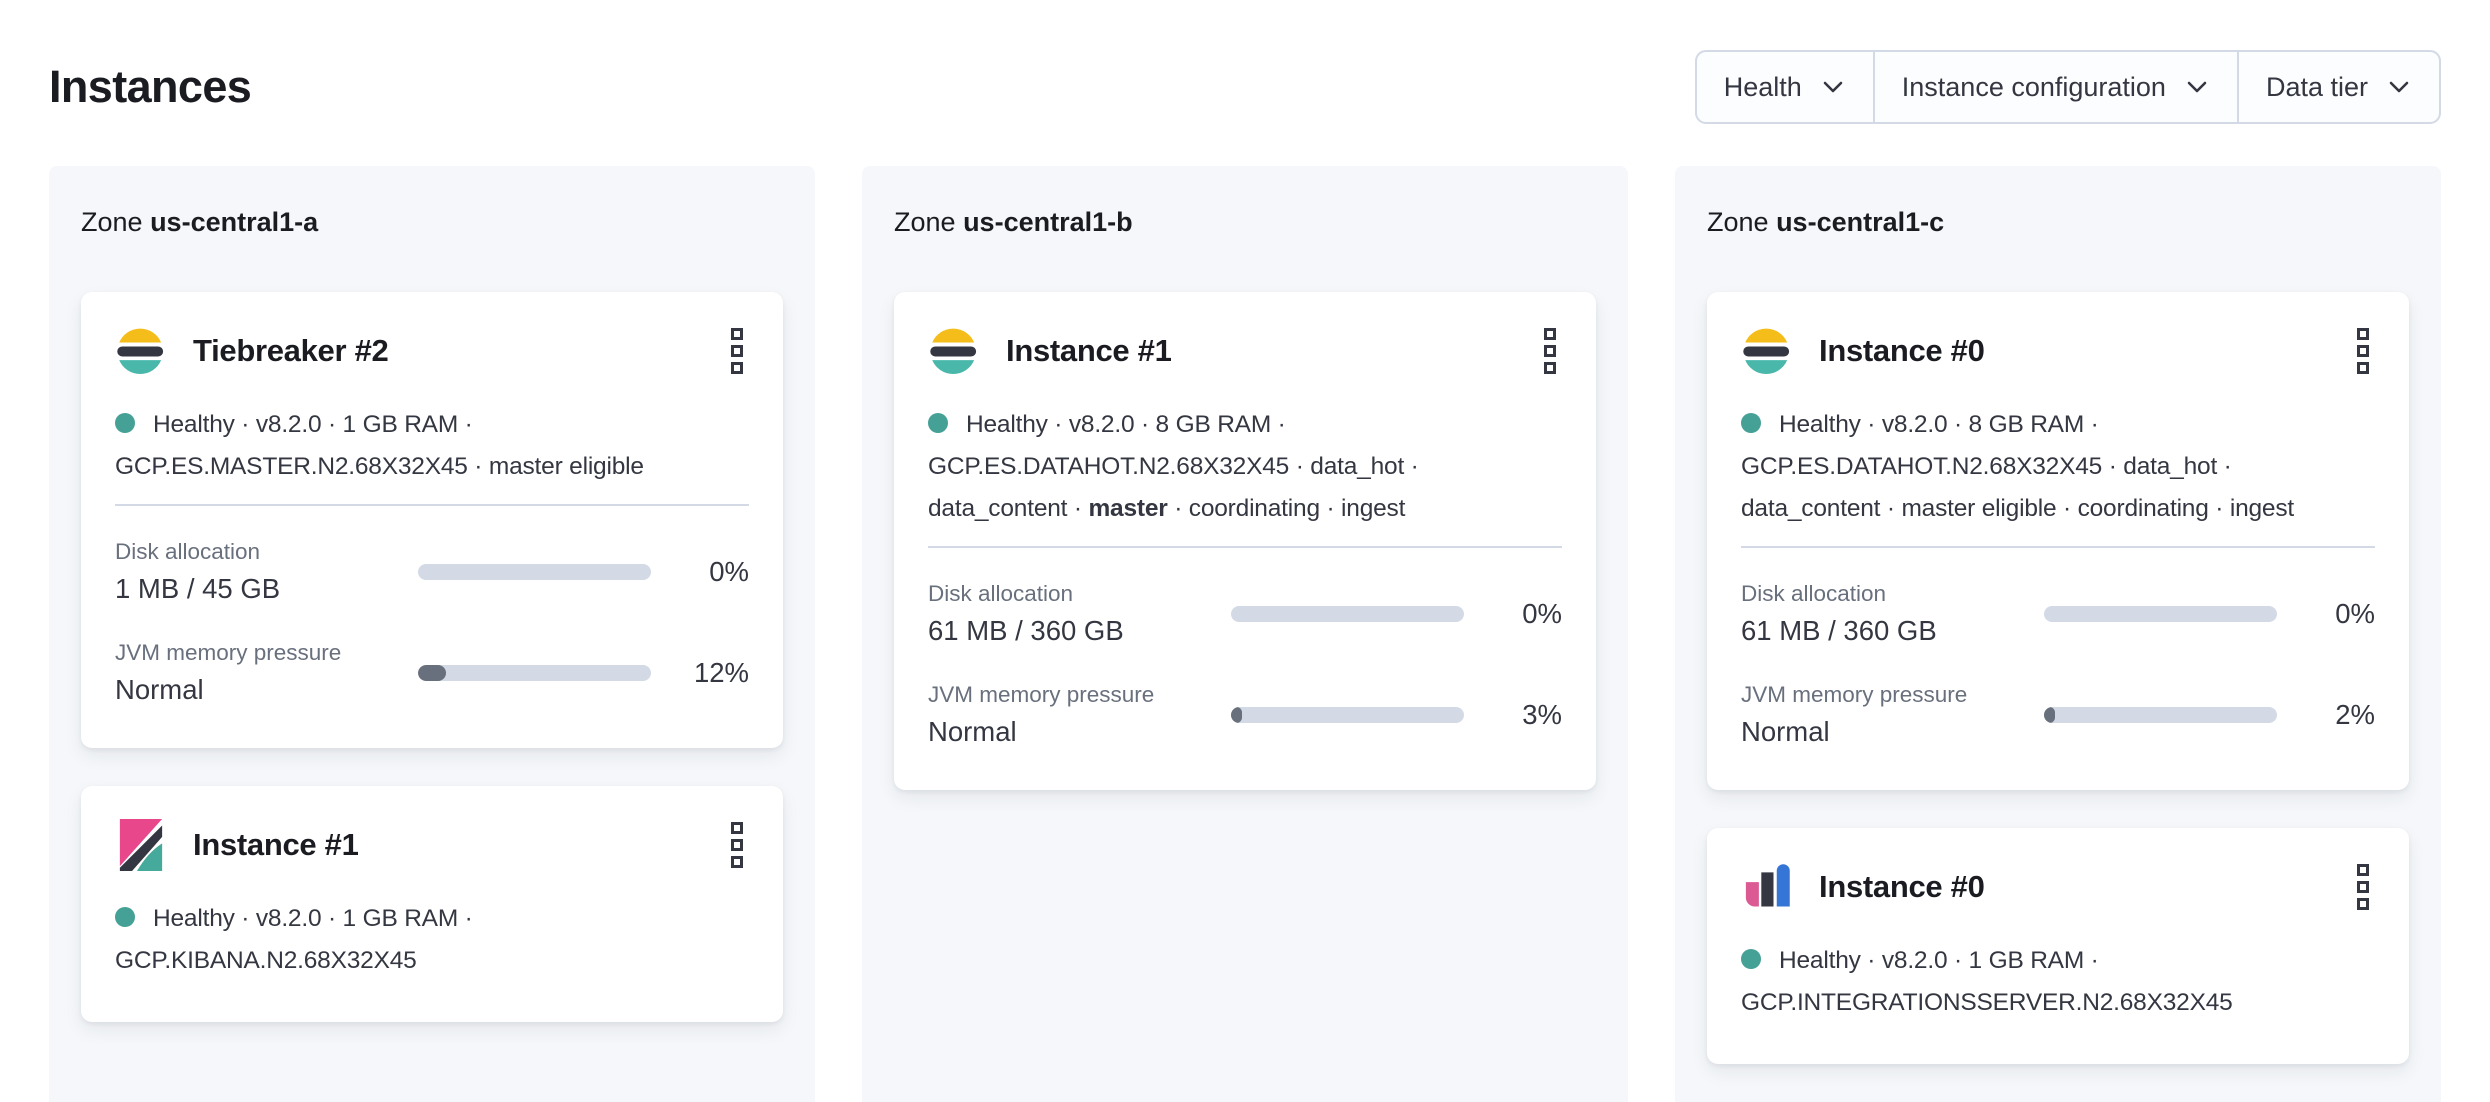 This screenshot has width=2490, height=1102. I want to click on zone-title: Zone us-central1-a, so click(432, 222).